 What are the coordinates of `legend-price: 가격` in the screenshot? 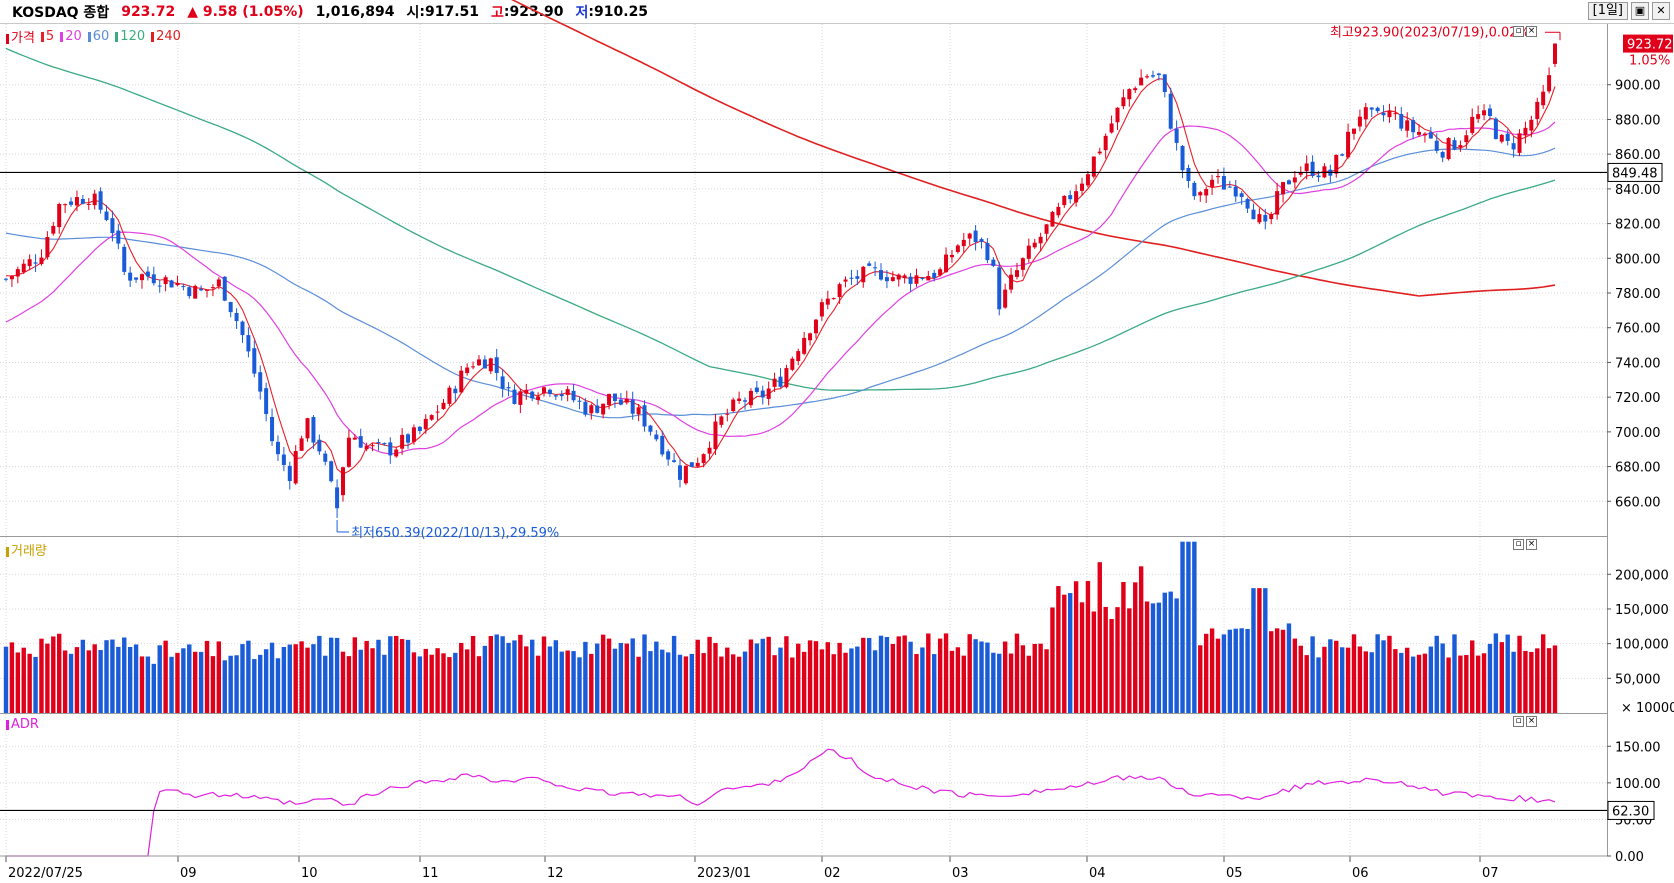 It's located at (20, 36).